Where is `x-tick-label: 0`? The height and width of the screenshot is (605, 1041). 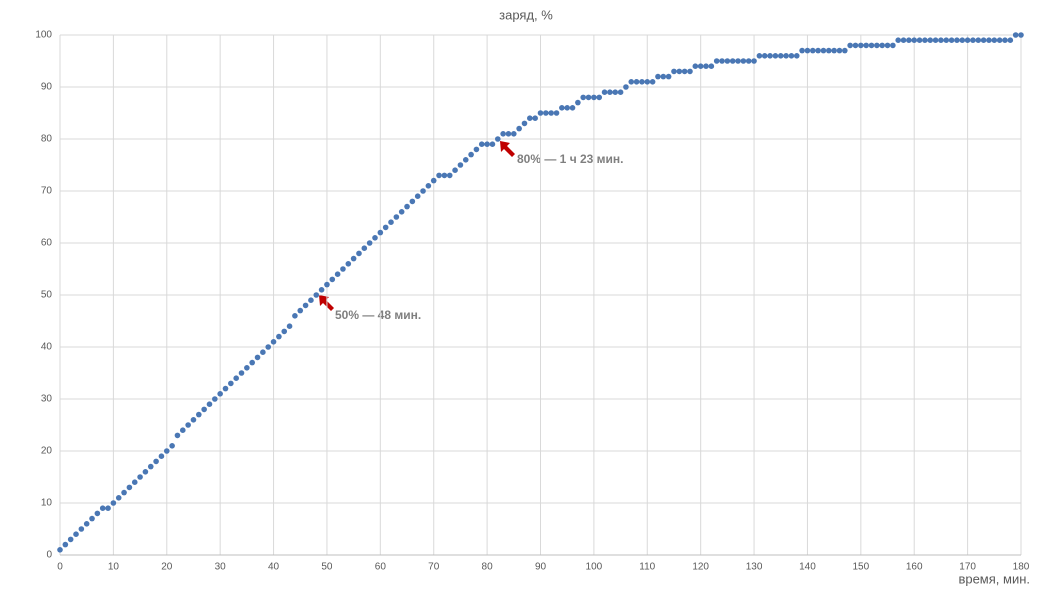 x-tick-label: 0 is located at coordinates (60, 567).